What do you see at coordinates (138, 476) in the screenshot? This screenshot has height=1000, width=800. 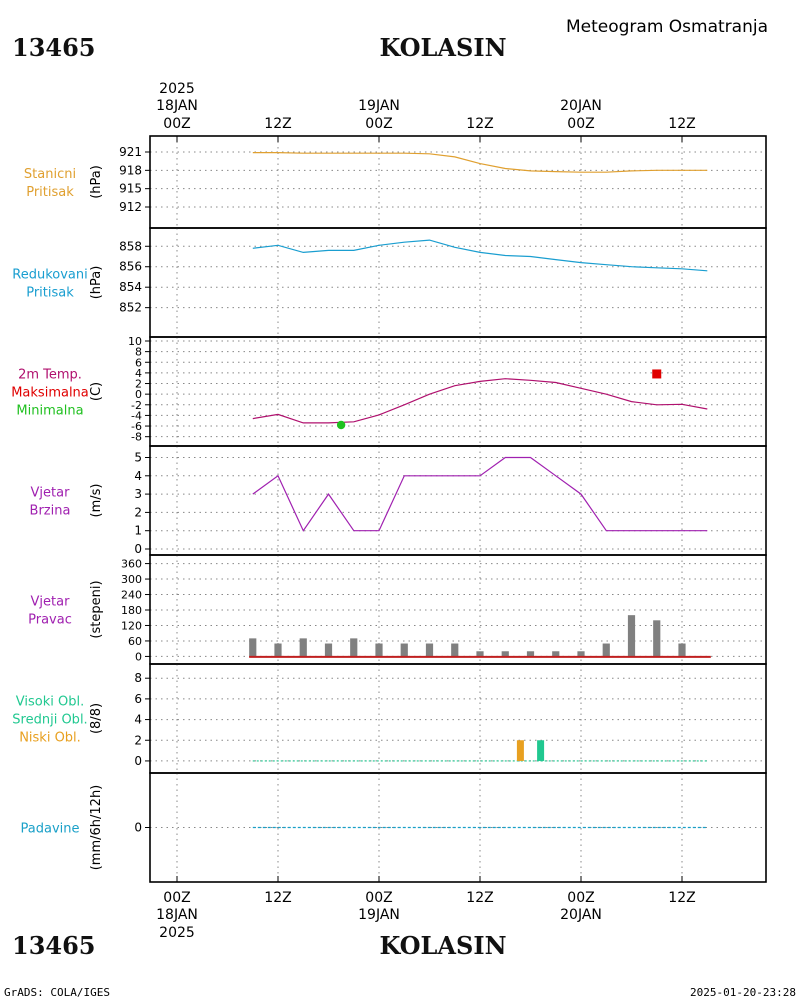 I see `y-tick-label: 4` at bounding box center [138, 476].